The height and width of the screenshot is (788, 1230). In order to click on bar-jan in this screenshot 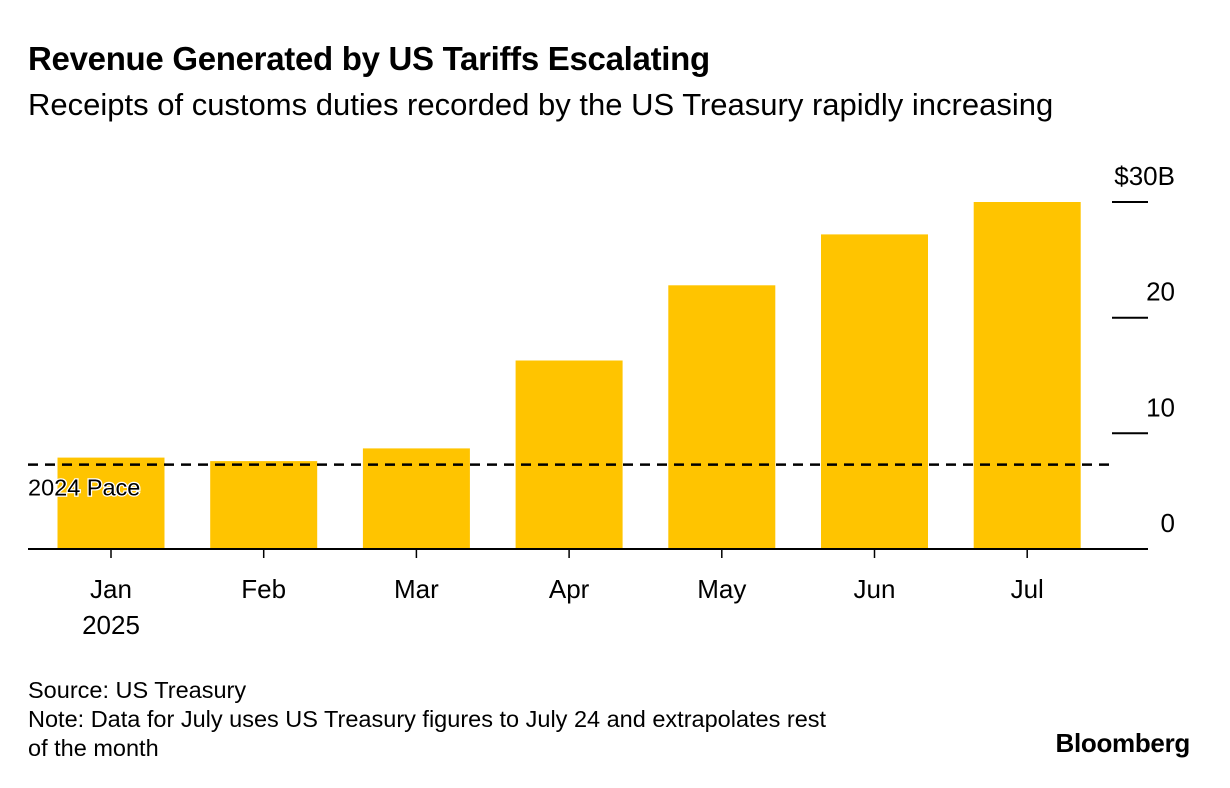, I will do `click(111, 503)`.